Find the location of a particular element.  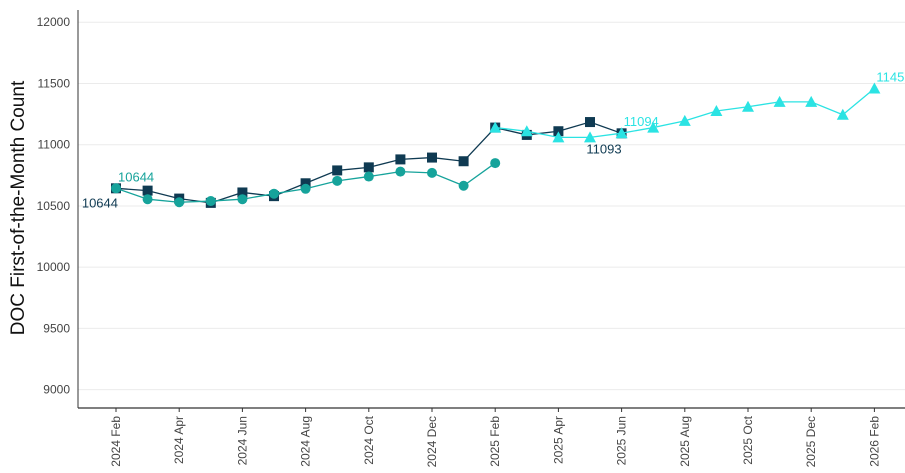

y-tick-labels: 9000 9500 10000 10500 11000 11500 12000 is located at coordinates (54, 205).